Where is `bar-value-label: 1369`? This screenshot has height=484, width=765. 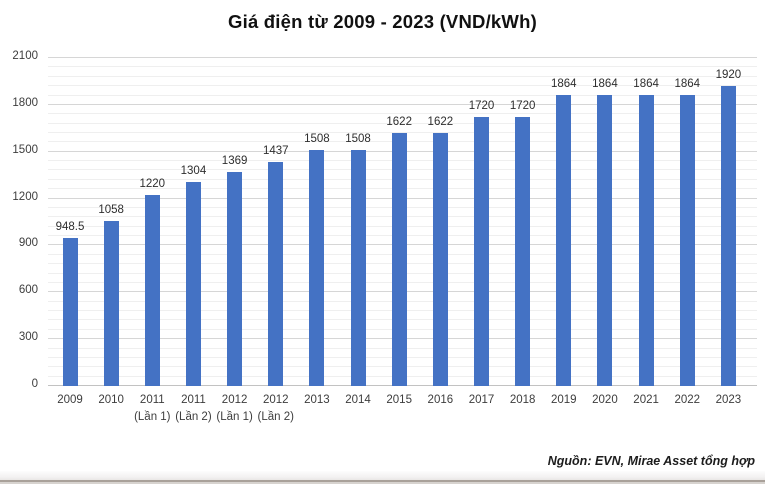 bar-value-label: 1369 is located at coordinates (234, 161).